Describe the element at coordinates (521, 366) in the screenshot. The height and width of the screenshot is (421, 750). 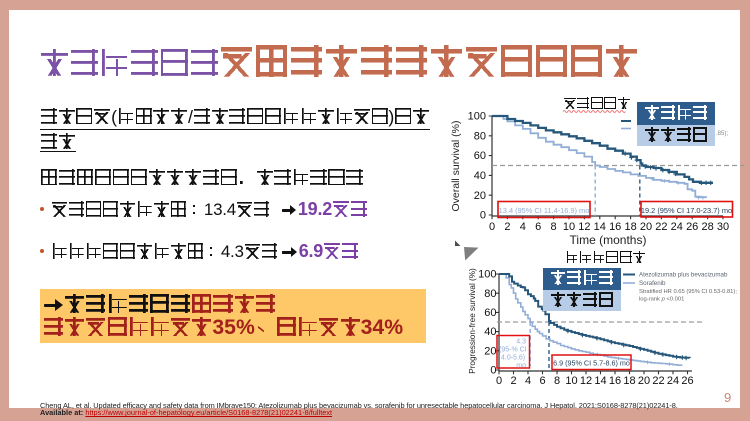
I see `svg-text: mo` at that location.